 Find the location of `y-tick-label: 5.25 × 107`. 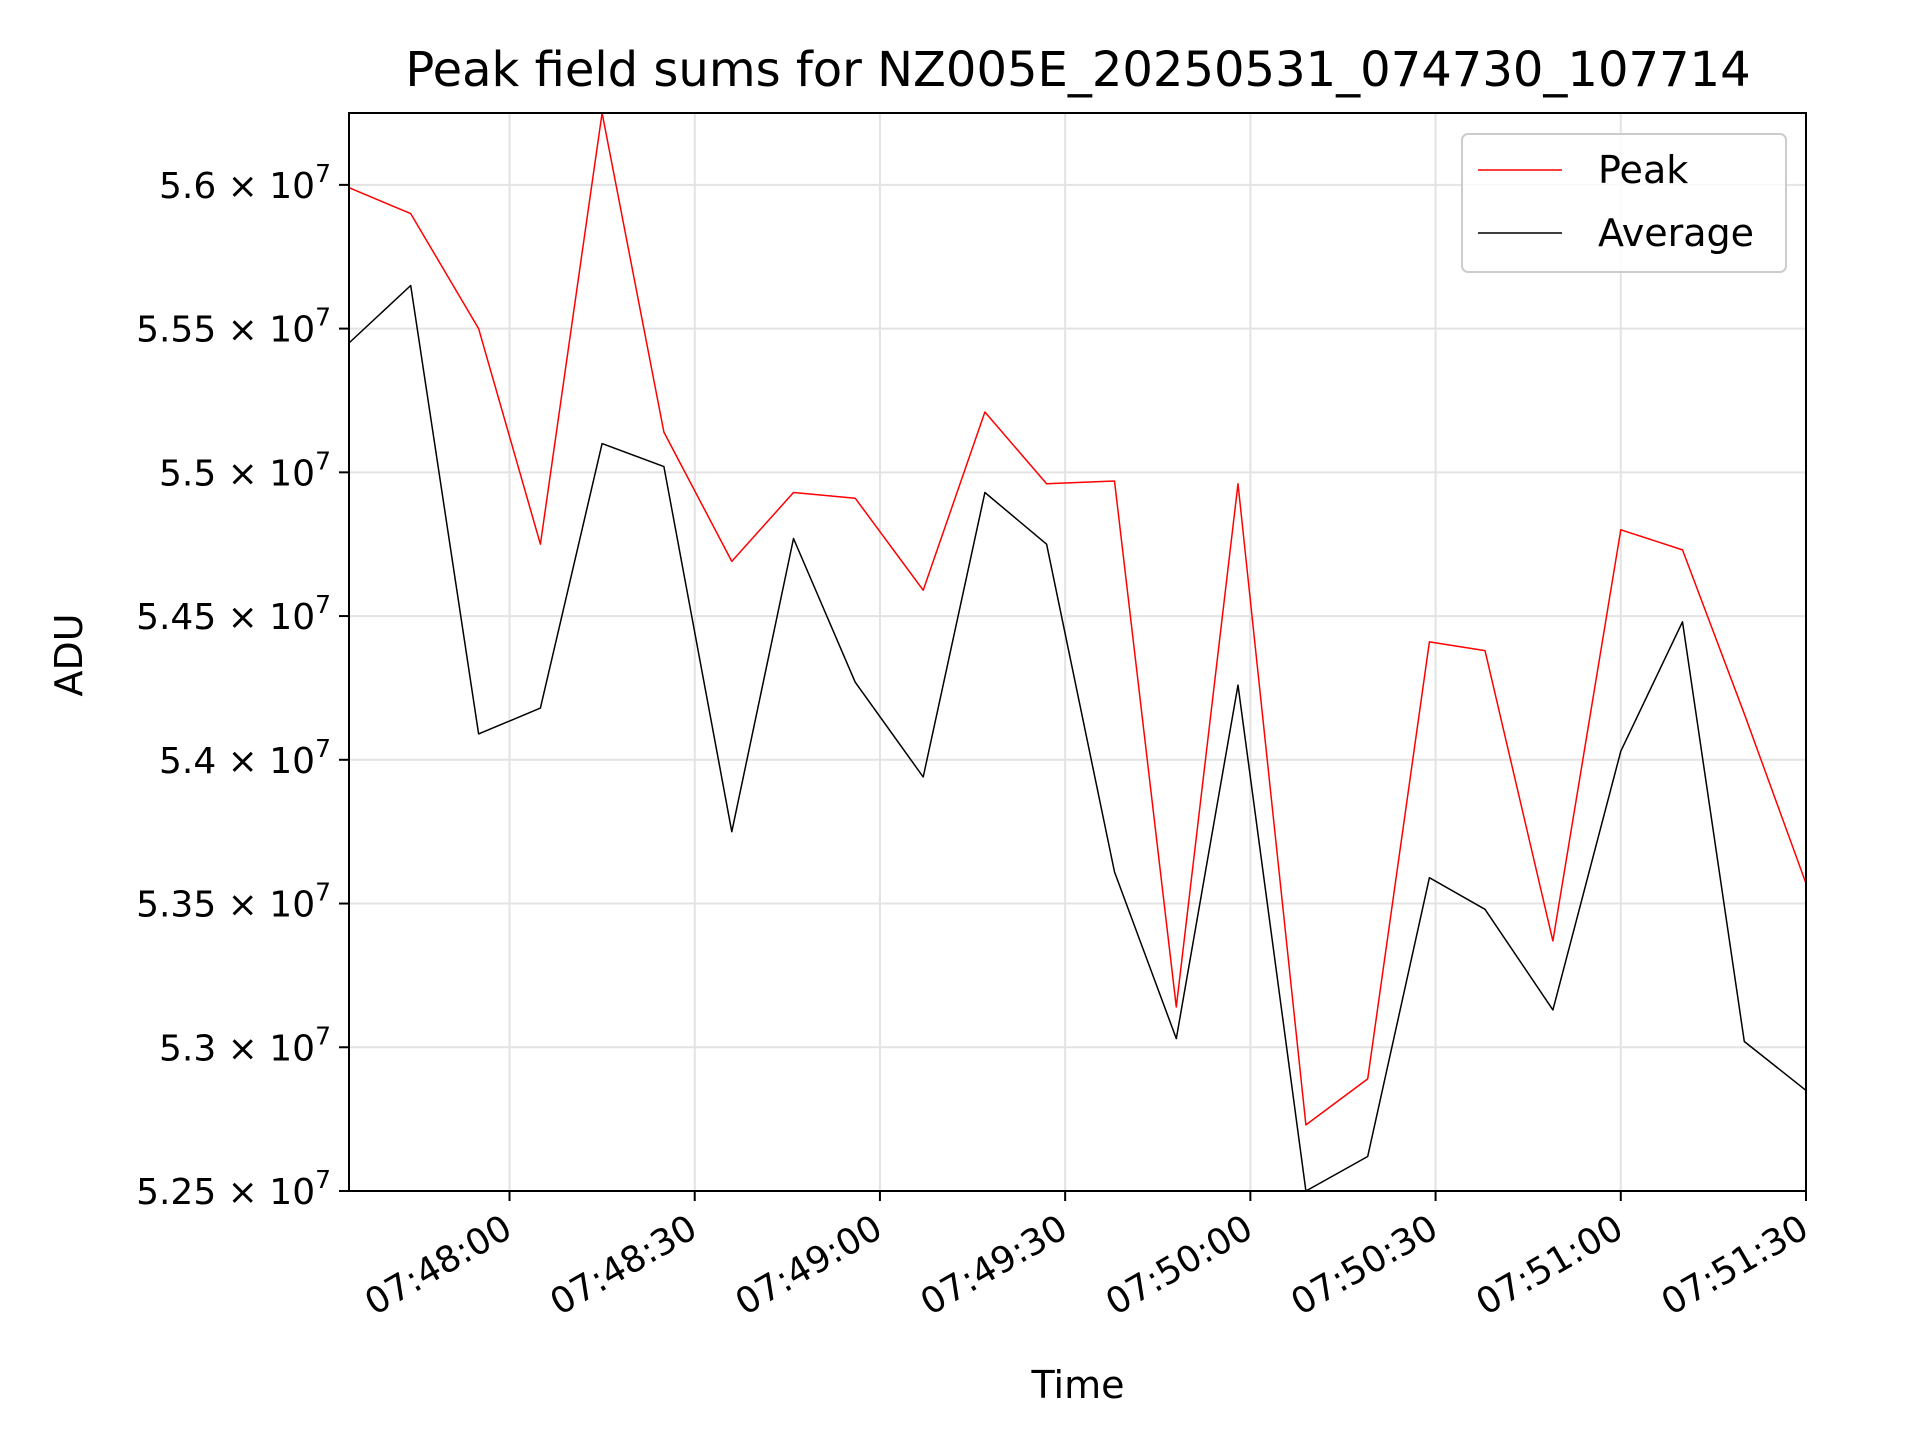

y-tick-label: 5.25 × 107 is located at coordinates (233, 1189).